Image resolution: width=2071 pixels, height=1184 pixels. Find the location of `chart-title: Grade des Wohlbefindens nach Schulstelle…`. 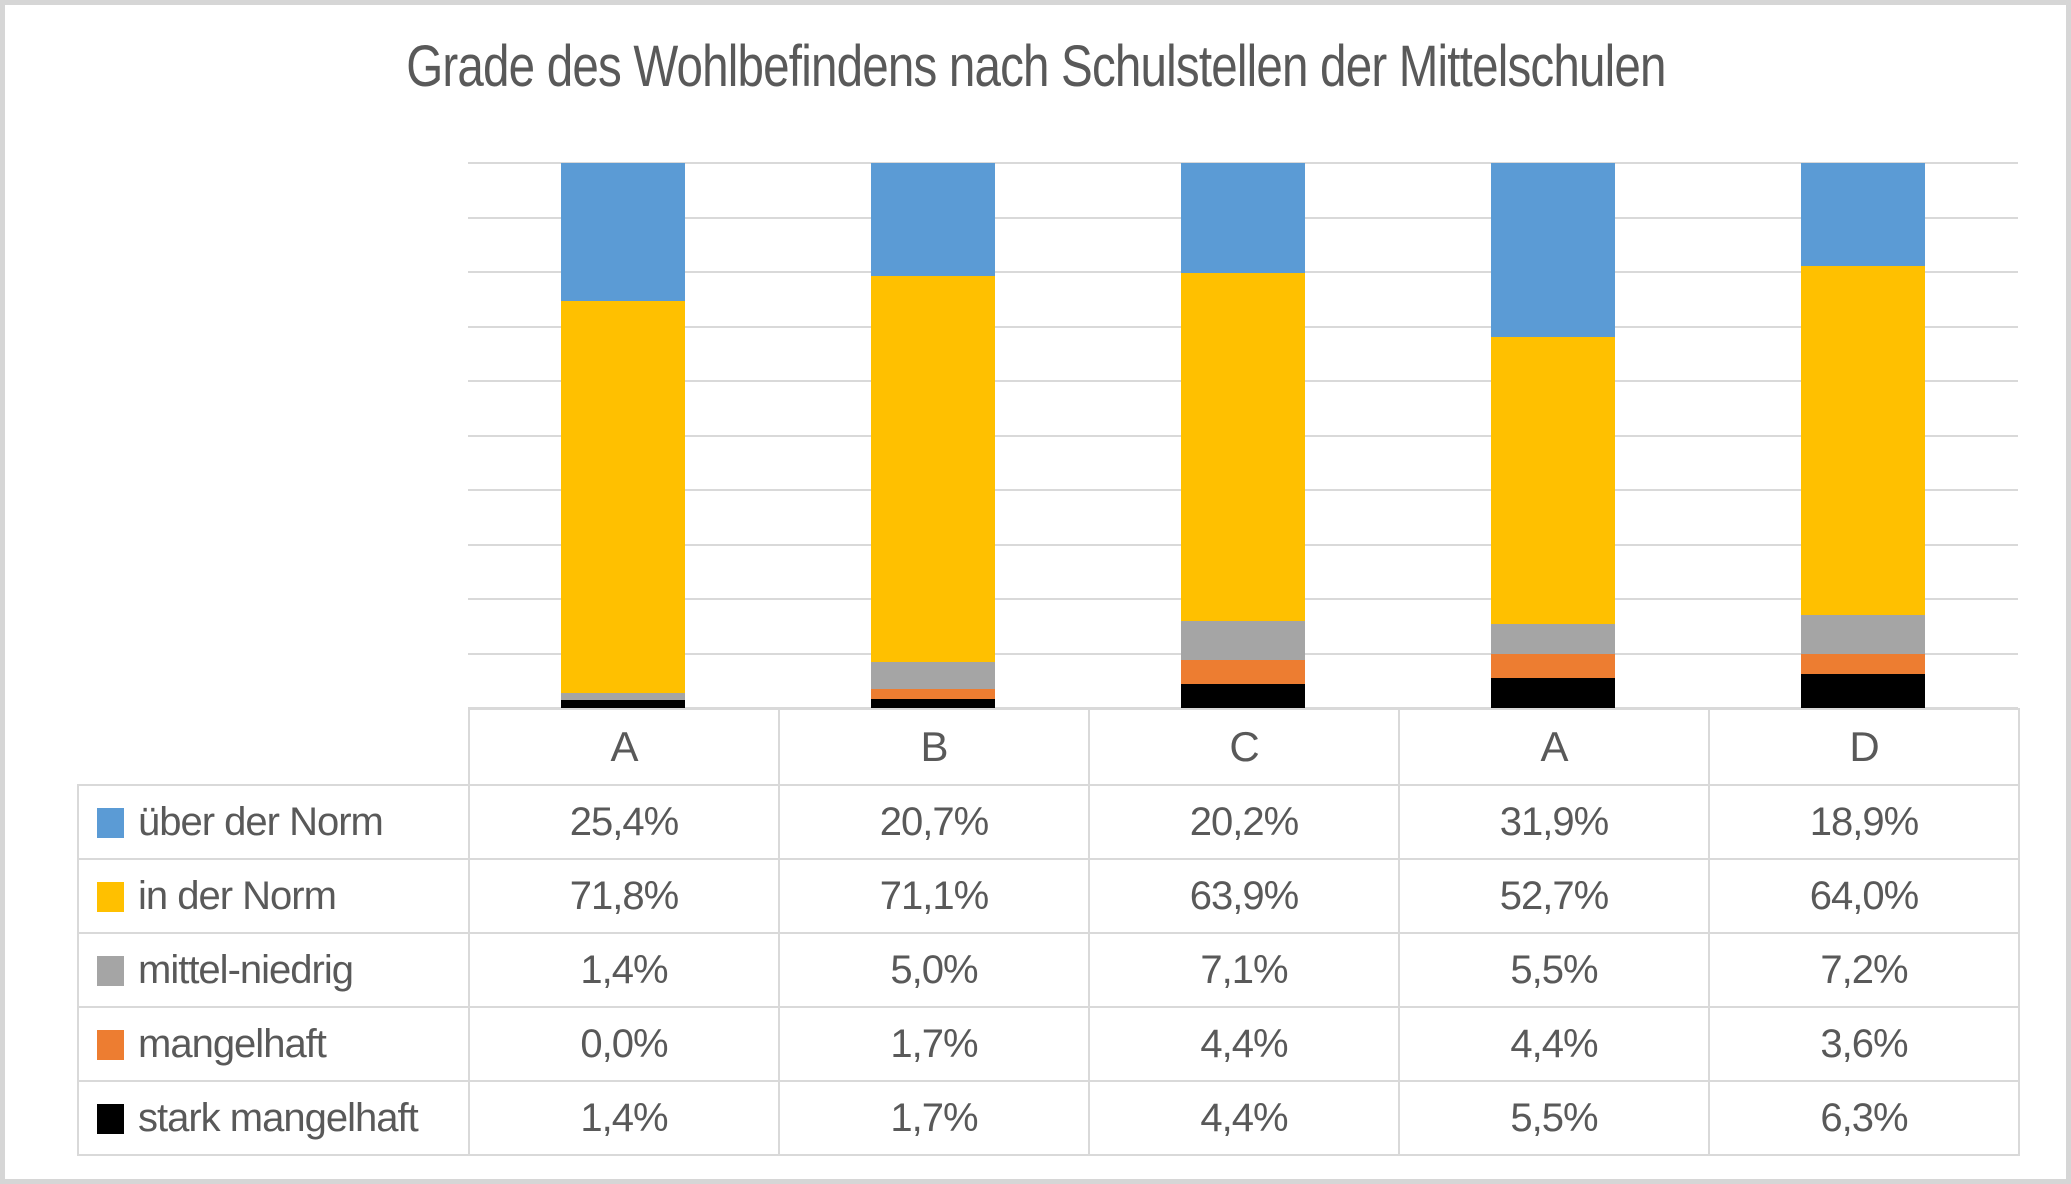

chart-title: Grade des Wohlbefindens nach Schulstelle… is located at coordinates (1035, 66).